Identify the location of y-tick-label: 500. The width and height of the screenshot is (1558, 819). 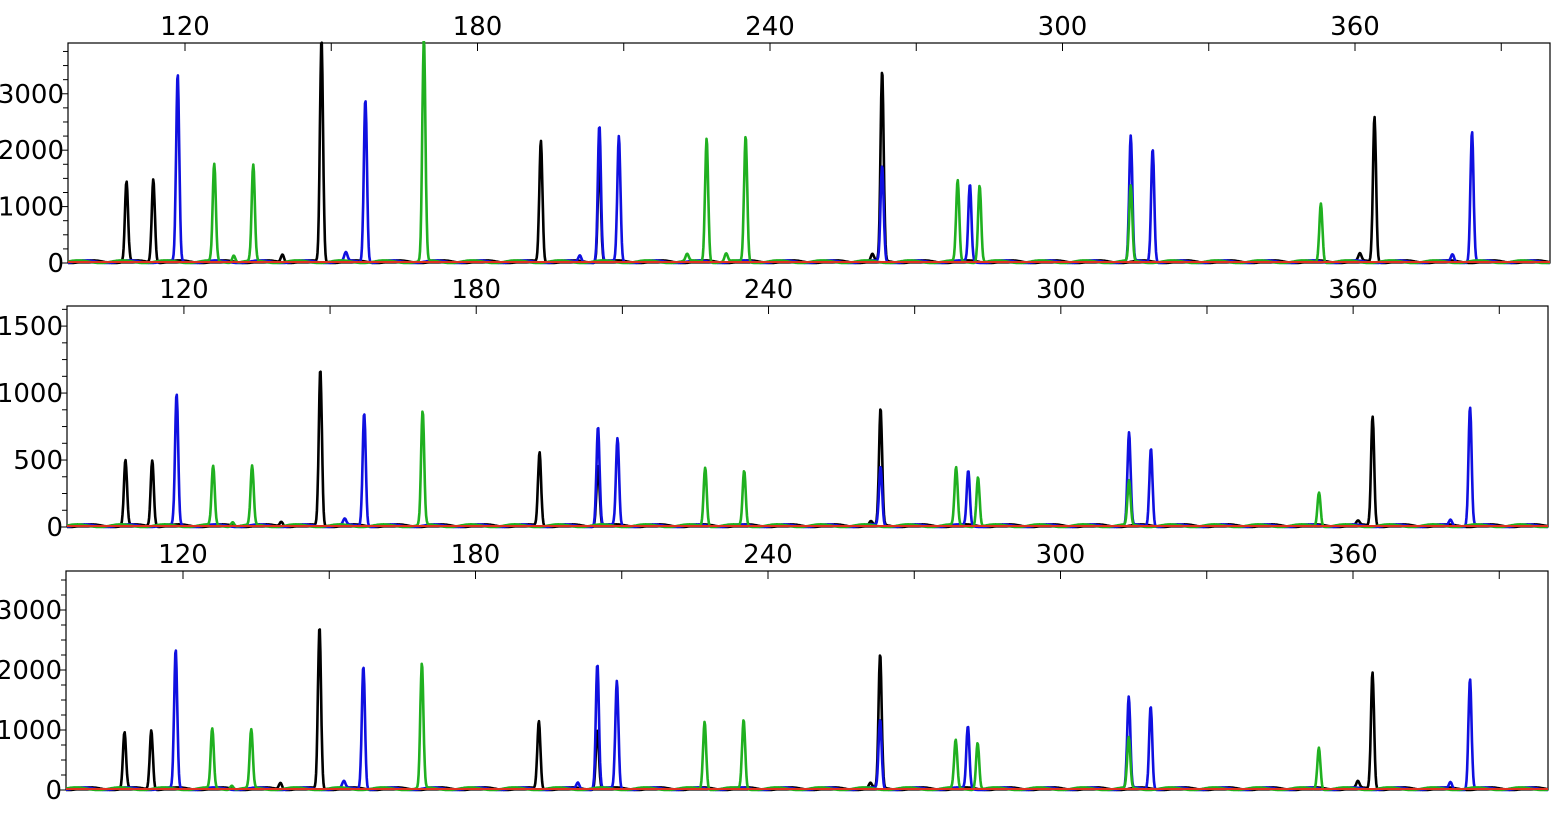
(38, 461).